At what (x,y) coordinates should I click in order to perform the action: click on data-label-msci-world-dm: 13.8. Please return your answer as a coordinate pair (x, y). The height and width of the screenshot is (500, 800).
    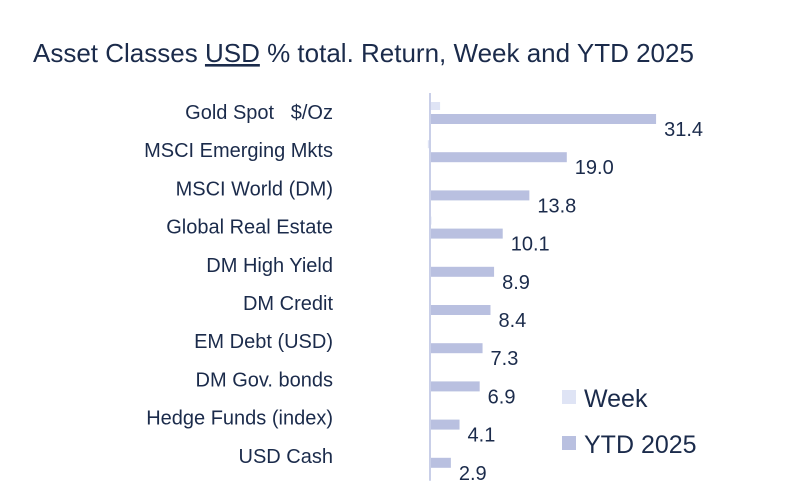
    Looking at the image, I should click on (556, 206).